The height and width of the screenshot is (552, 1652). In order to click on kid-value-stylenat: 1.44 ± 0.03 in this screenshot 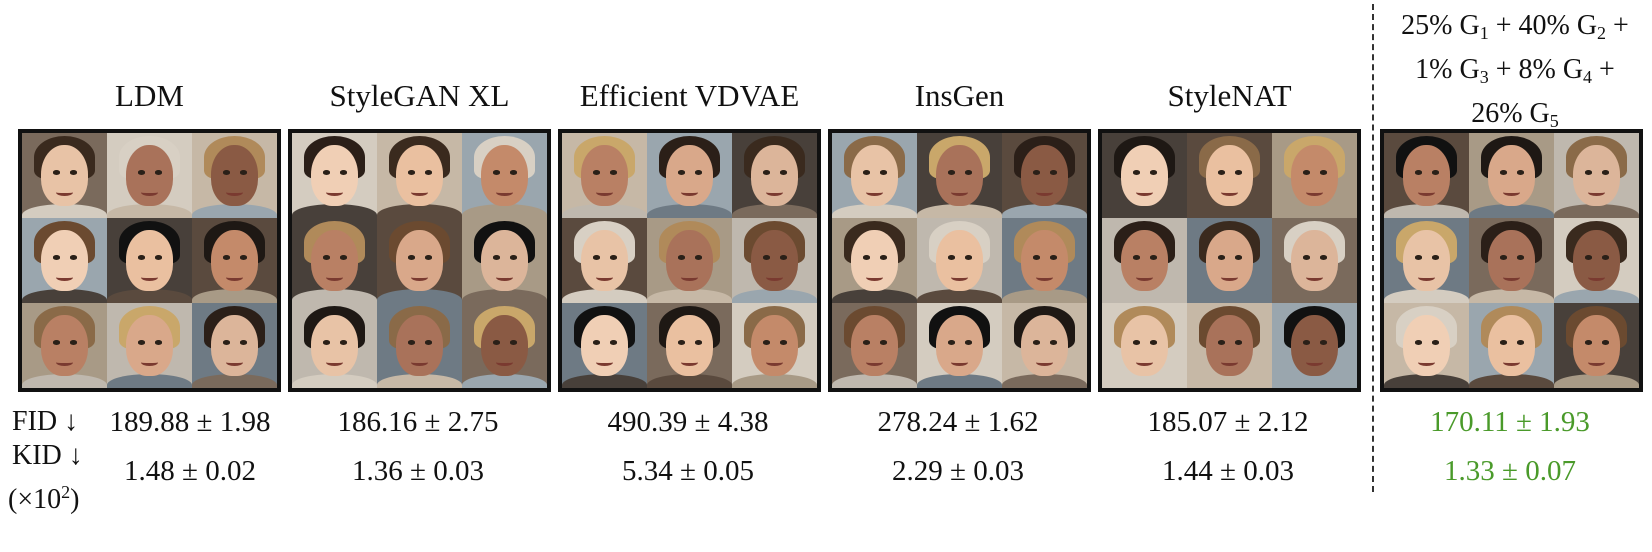, I will do `click(1228, 471)`.